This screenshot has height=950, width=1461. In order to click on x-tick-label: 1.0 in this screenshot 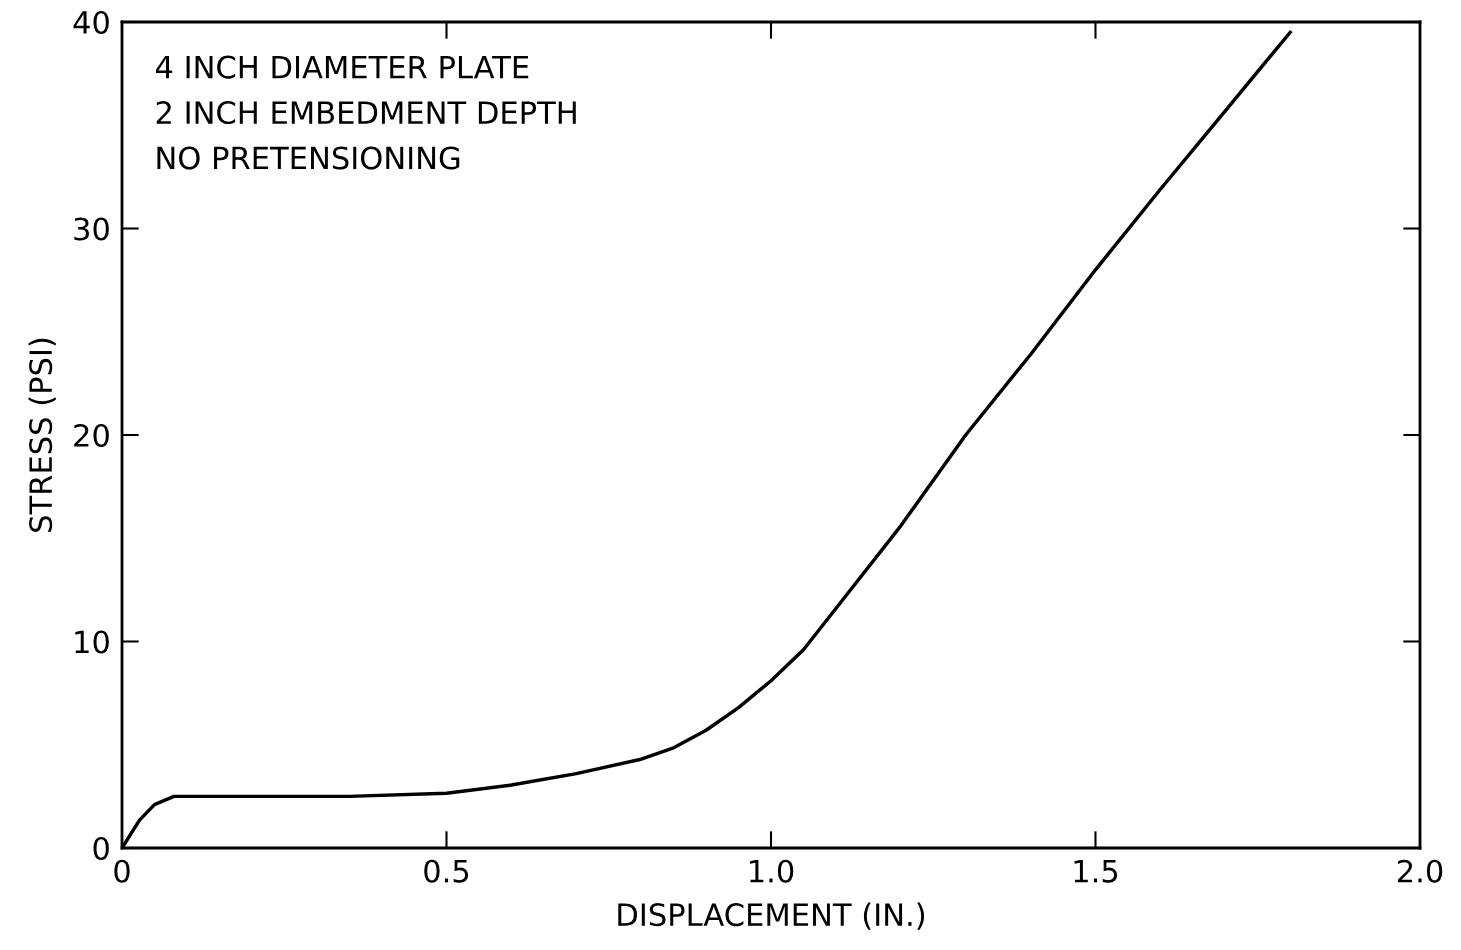, I will do `click(772, 871)`.